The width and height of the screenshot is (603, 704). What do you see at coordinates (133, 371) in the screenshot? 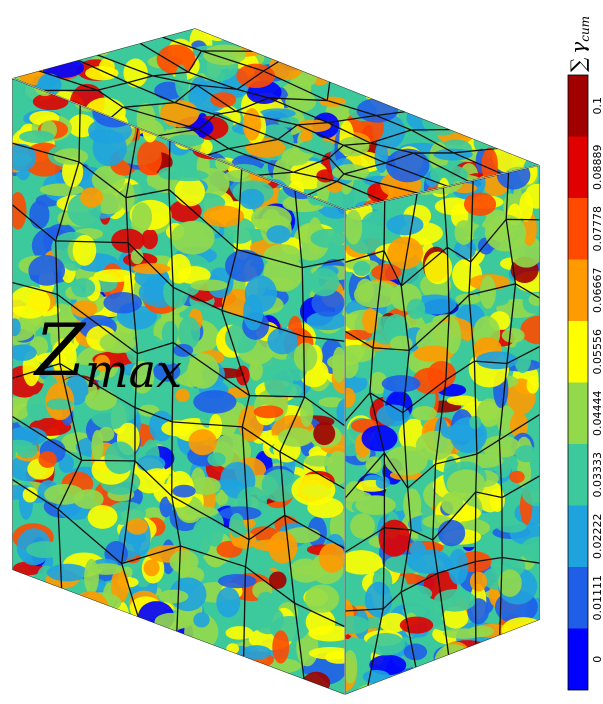
I see `label-subscript: max` at bounding box center [133, 371].